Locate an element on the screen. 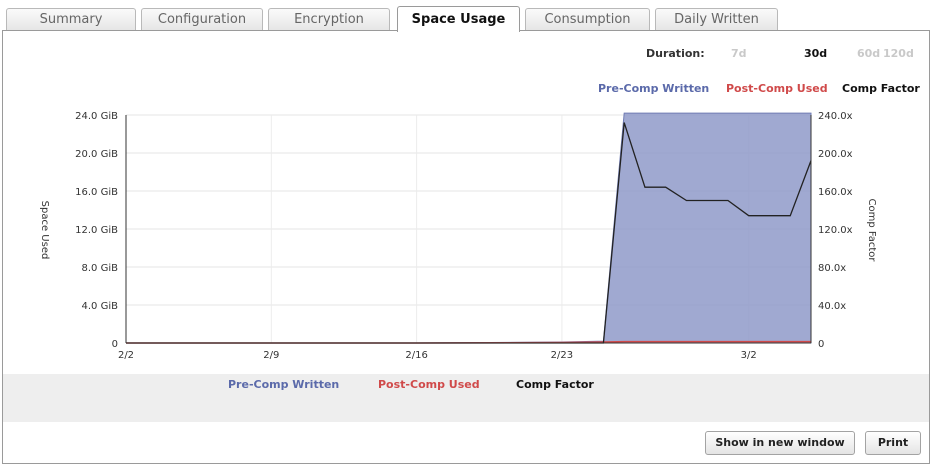 The width and height of the screenshot is (933, 466). duration-7d: 7d is located at coordinates (739, 53).